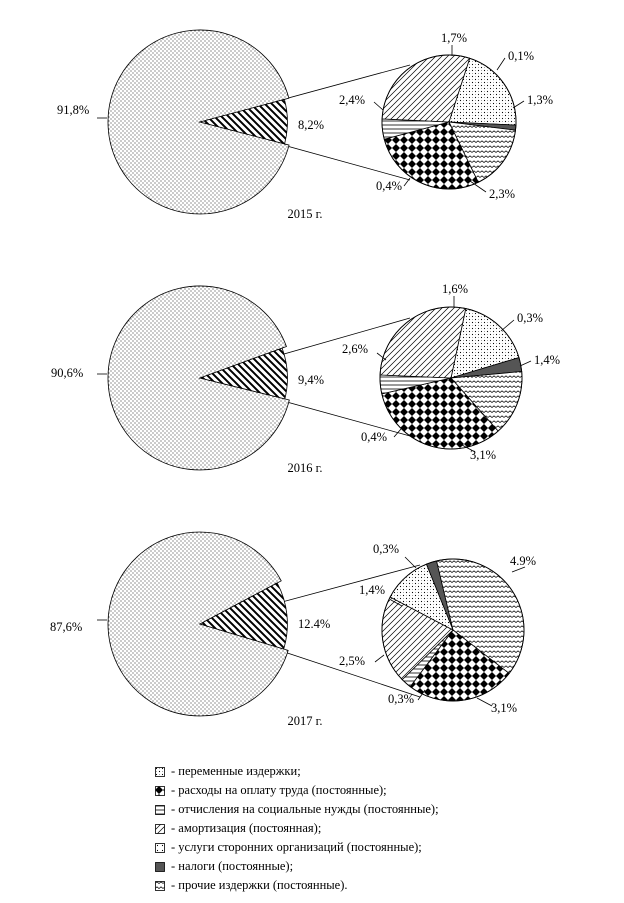 The image size is (624, 903). Describe the element at coordinates (355, 349) in the screenshot. I see `detail-pie-label: 2,6%` at that location.